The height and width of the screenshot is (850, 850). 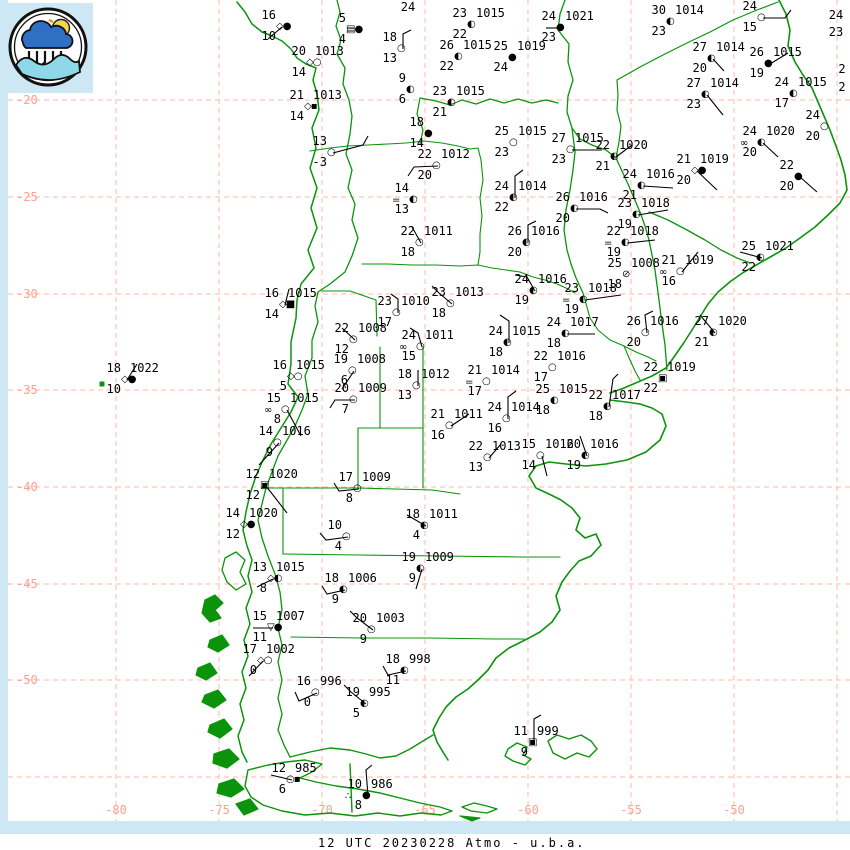 I want to click on station-dewpoint: 17, so click(x=384, y=322).